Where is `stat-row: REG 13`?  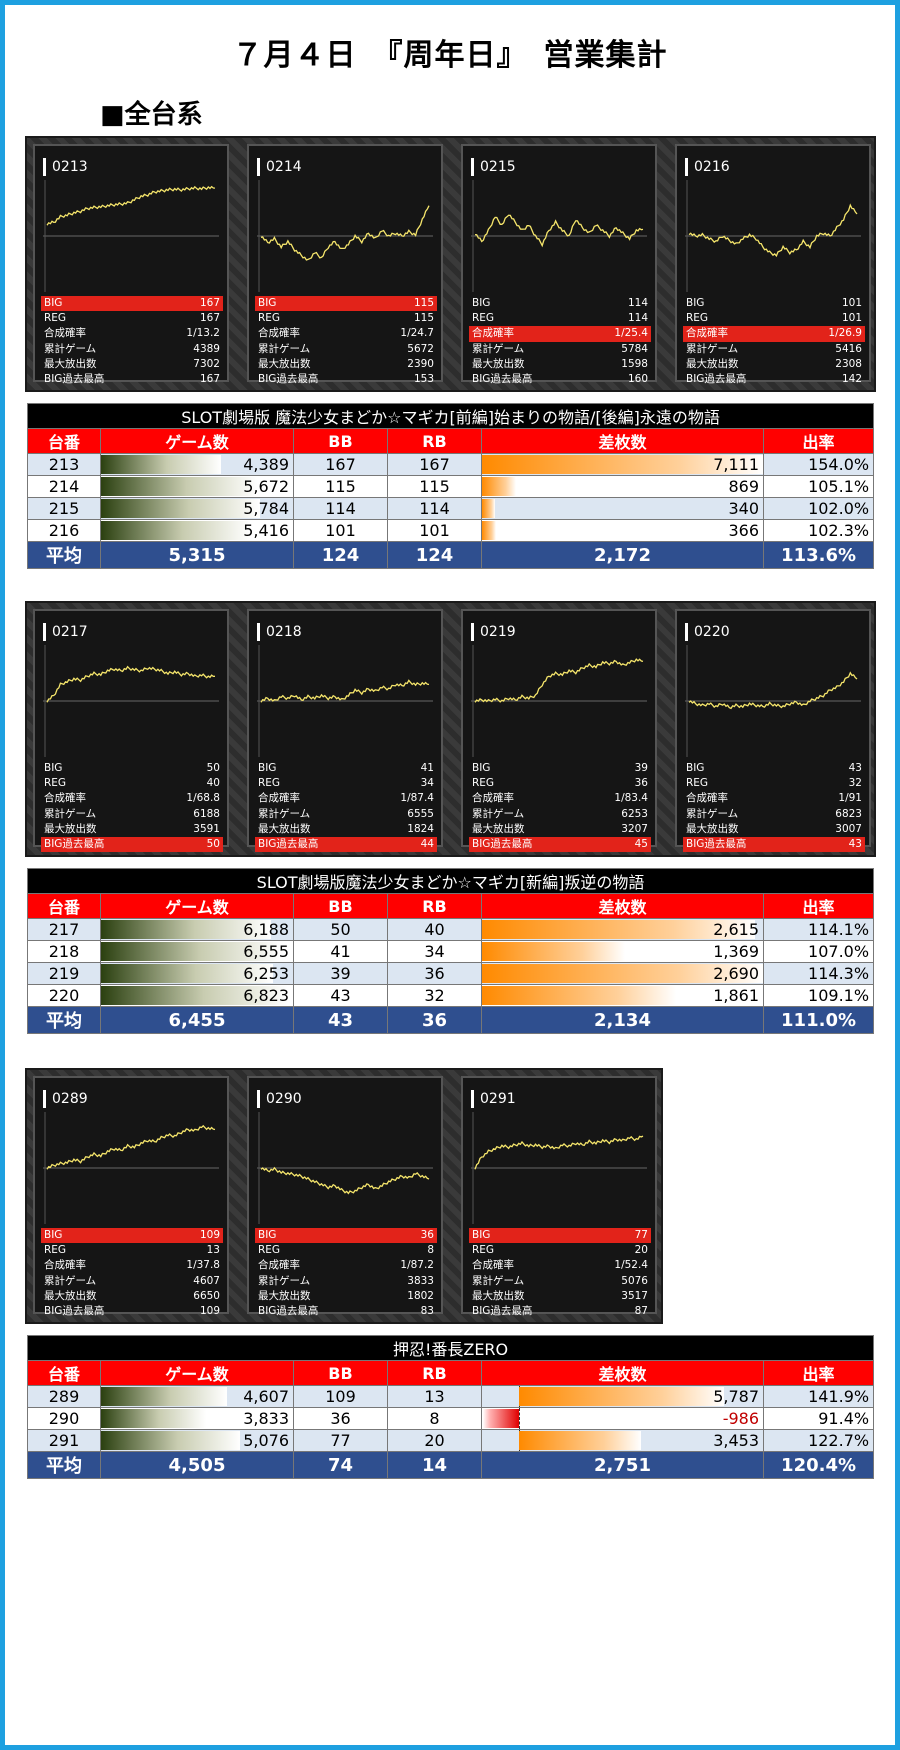
stat-row: REG 13 is located at coordinates (132, 1250).